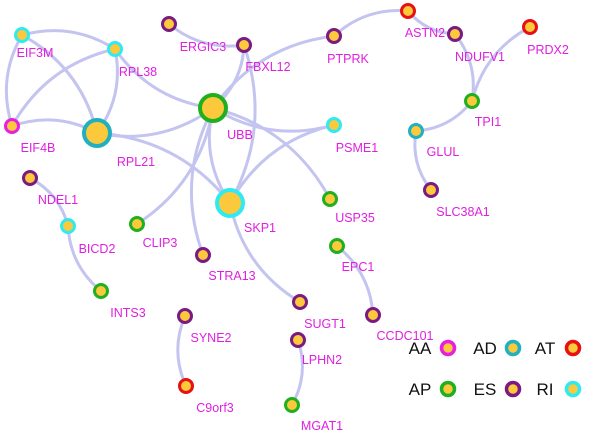 Image resolution: width=600 pixels, height=433 pixels. Describe the element at coordinates (297, 372) in the screenshot. I see `edge-LPHN2-MGAT1` at that location.